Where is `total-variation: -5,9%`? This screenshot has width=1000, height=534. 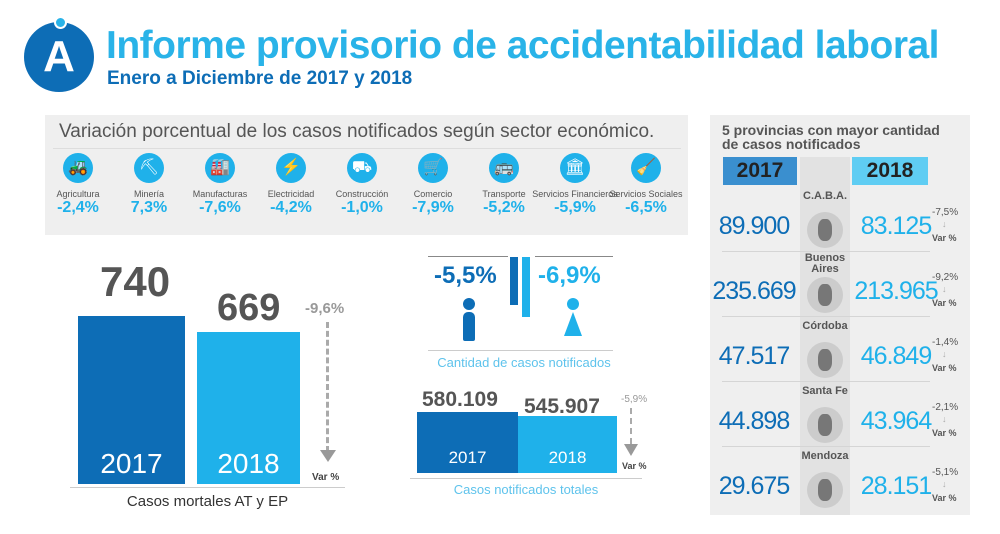
total-variation: -5,9% is located at coordinates (634, 399).